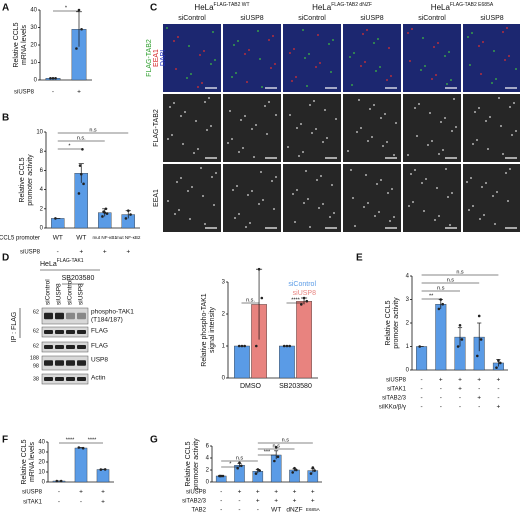 This screenshot has width=520, height=521. What do you see at coordinates (472, 5) in the screenshot?
I see `cell-line-sup: FLAG-TAB2 E685A` at bounding box center [472, 5].